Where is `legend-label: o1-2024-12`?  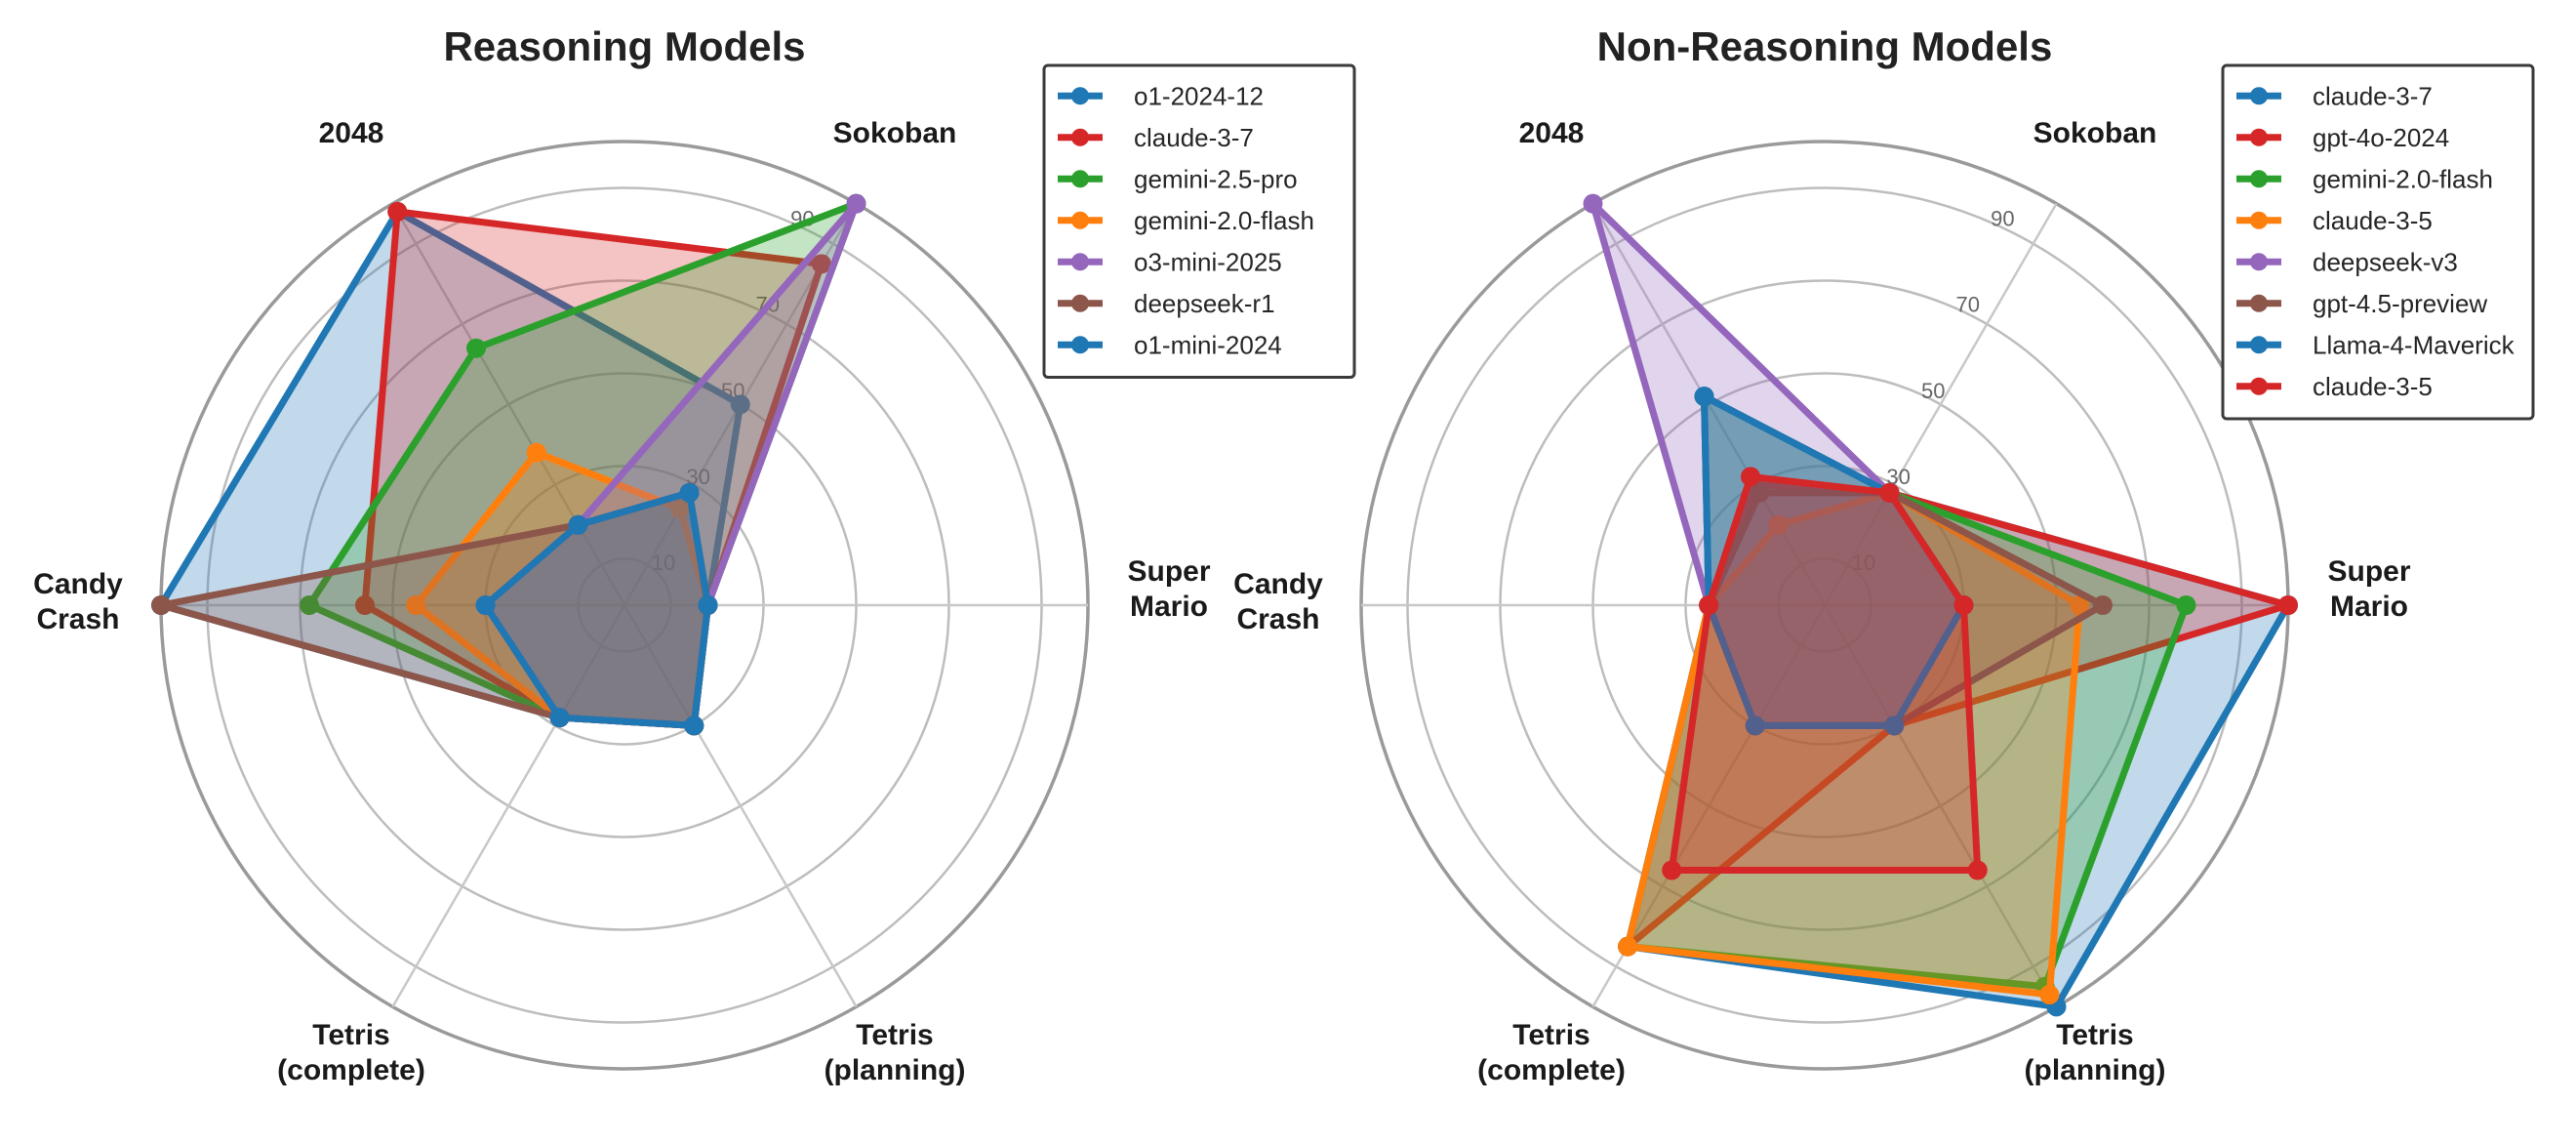 legend-label: o1-2024-12 is located at coordinates (1199, 95).